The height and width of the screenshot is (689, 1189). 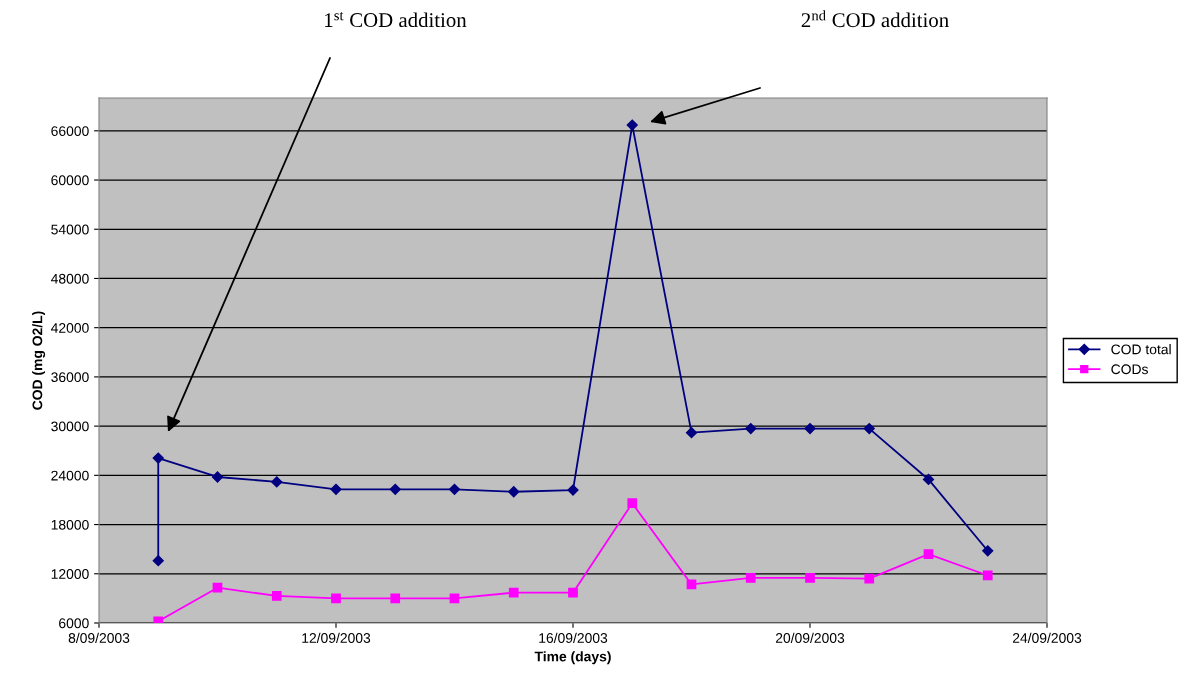 I want to click on x-tick-label: 16/09/2003, so click(x=573, y=637).